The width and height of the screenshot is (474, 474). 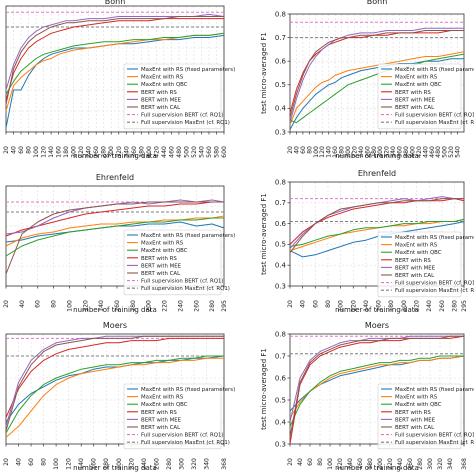 I want to click on x-tick-label: 340, so click(x=450, y=464).